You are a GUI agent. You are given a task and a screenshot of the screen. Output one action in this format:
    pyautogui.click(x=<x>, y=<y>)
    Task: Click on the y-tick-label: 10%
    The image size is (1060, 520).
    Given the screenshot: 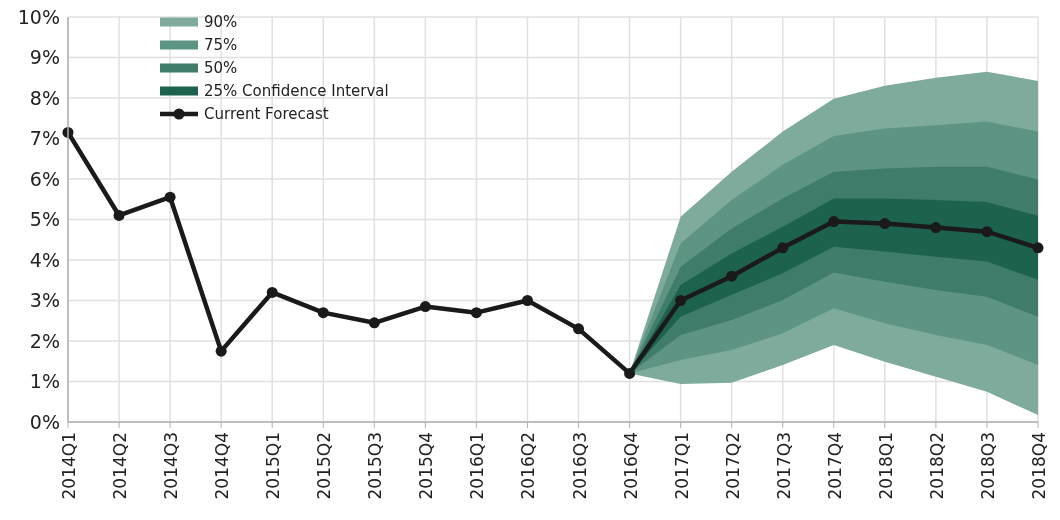 What is the action you would take?
    pyautogui.click(x=38, y=16)
    